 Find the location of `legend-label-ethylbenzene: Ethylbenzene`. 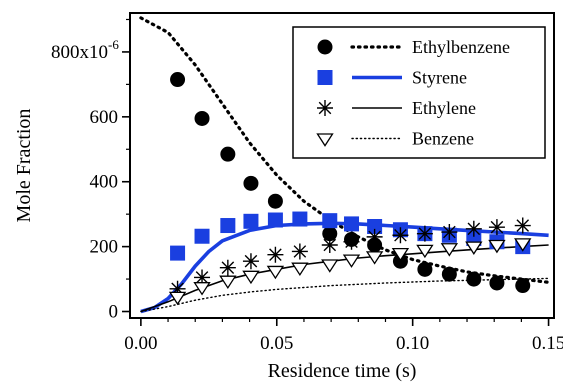

legend-label-ethylbenzene: Ethylbenzene is located at coordinates (461, 47).